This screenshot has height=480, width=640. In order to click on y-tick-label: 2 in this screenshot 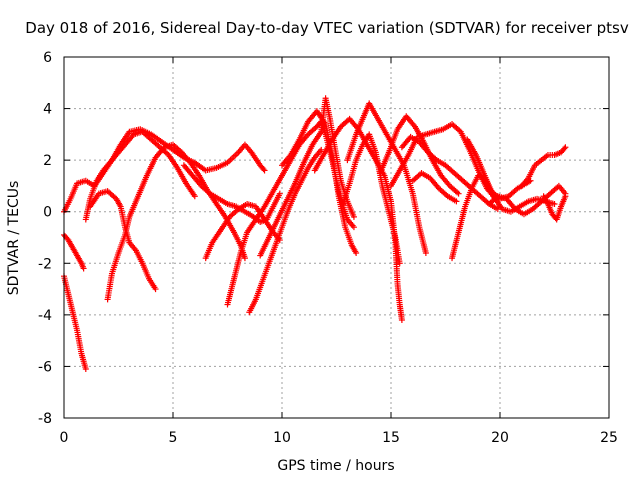, I will do `click(47, 161)`.